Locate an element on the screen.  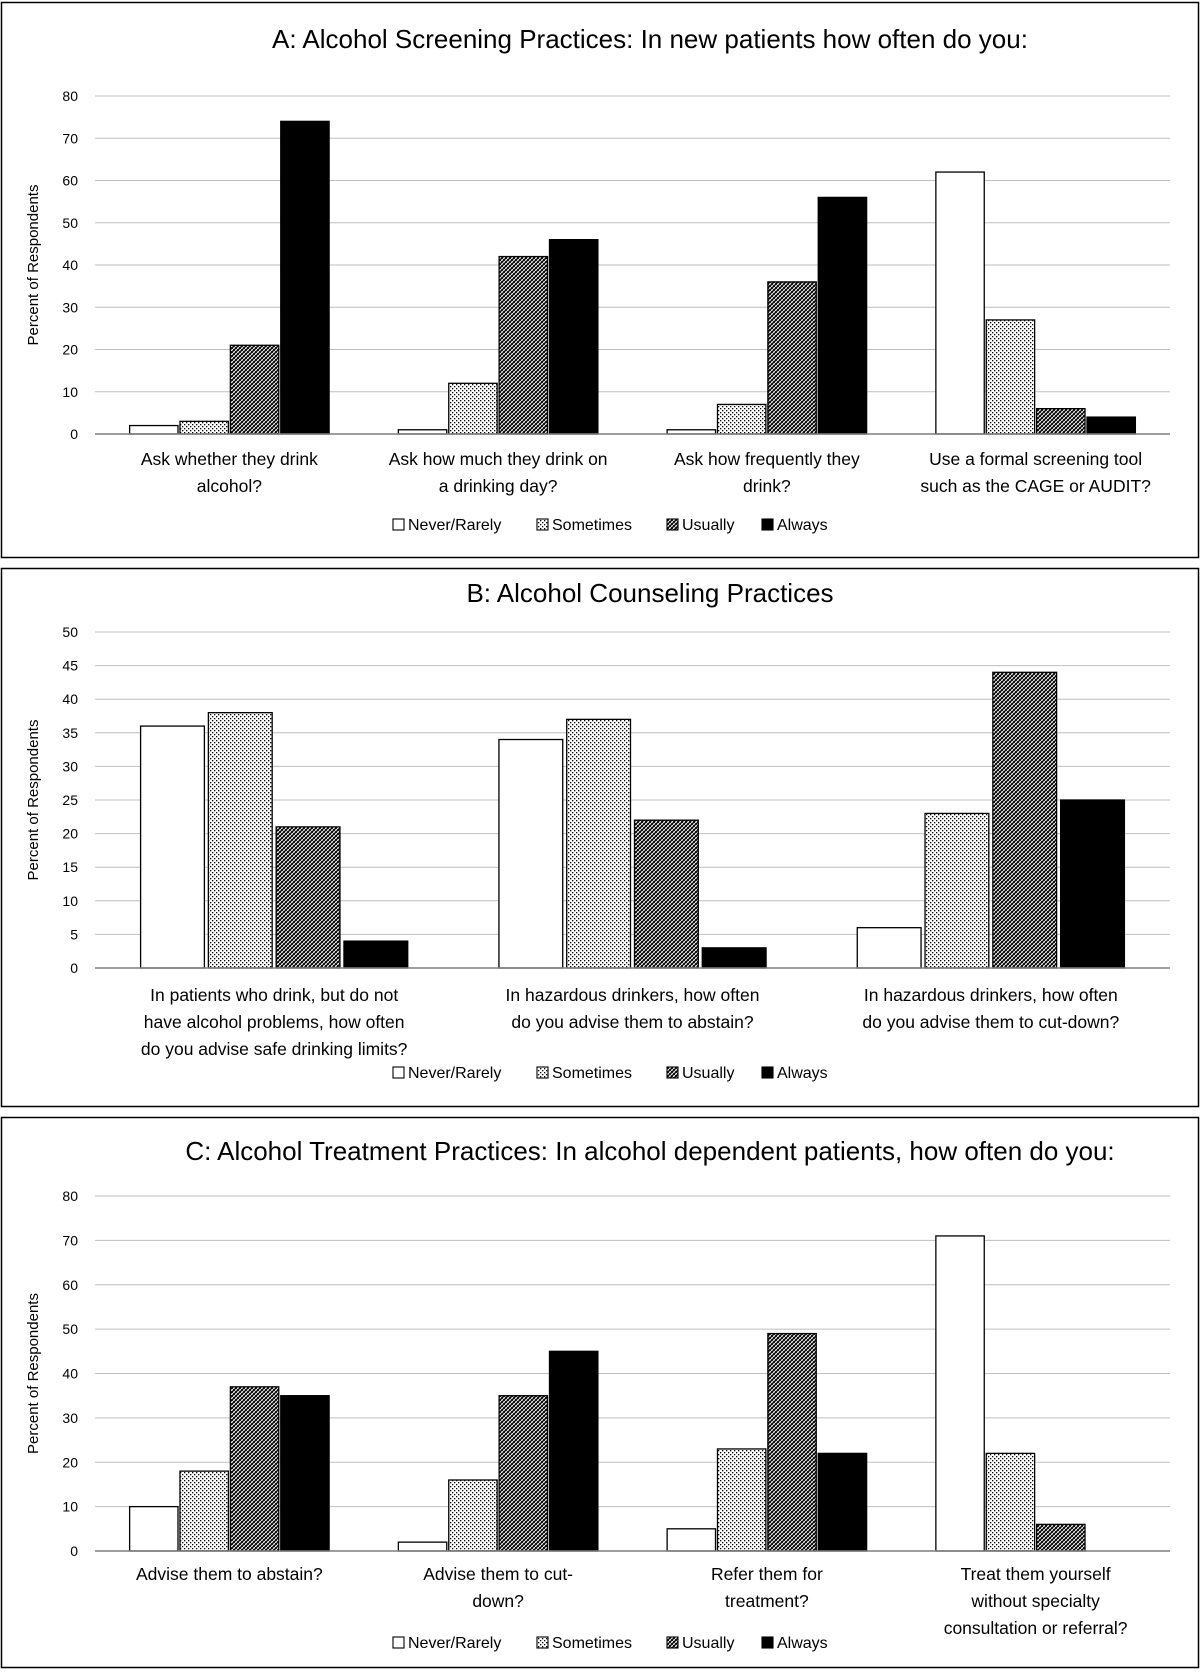
category-label: a drinking day? is located at coordinates (498, 486).